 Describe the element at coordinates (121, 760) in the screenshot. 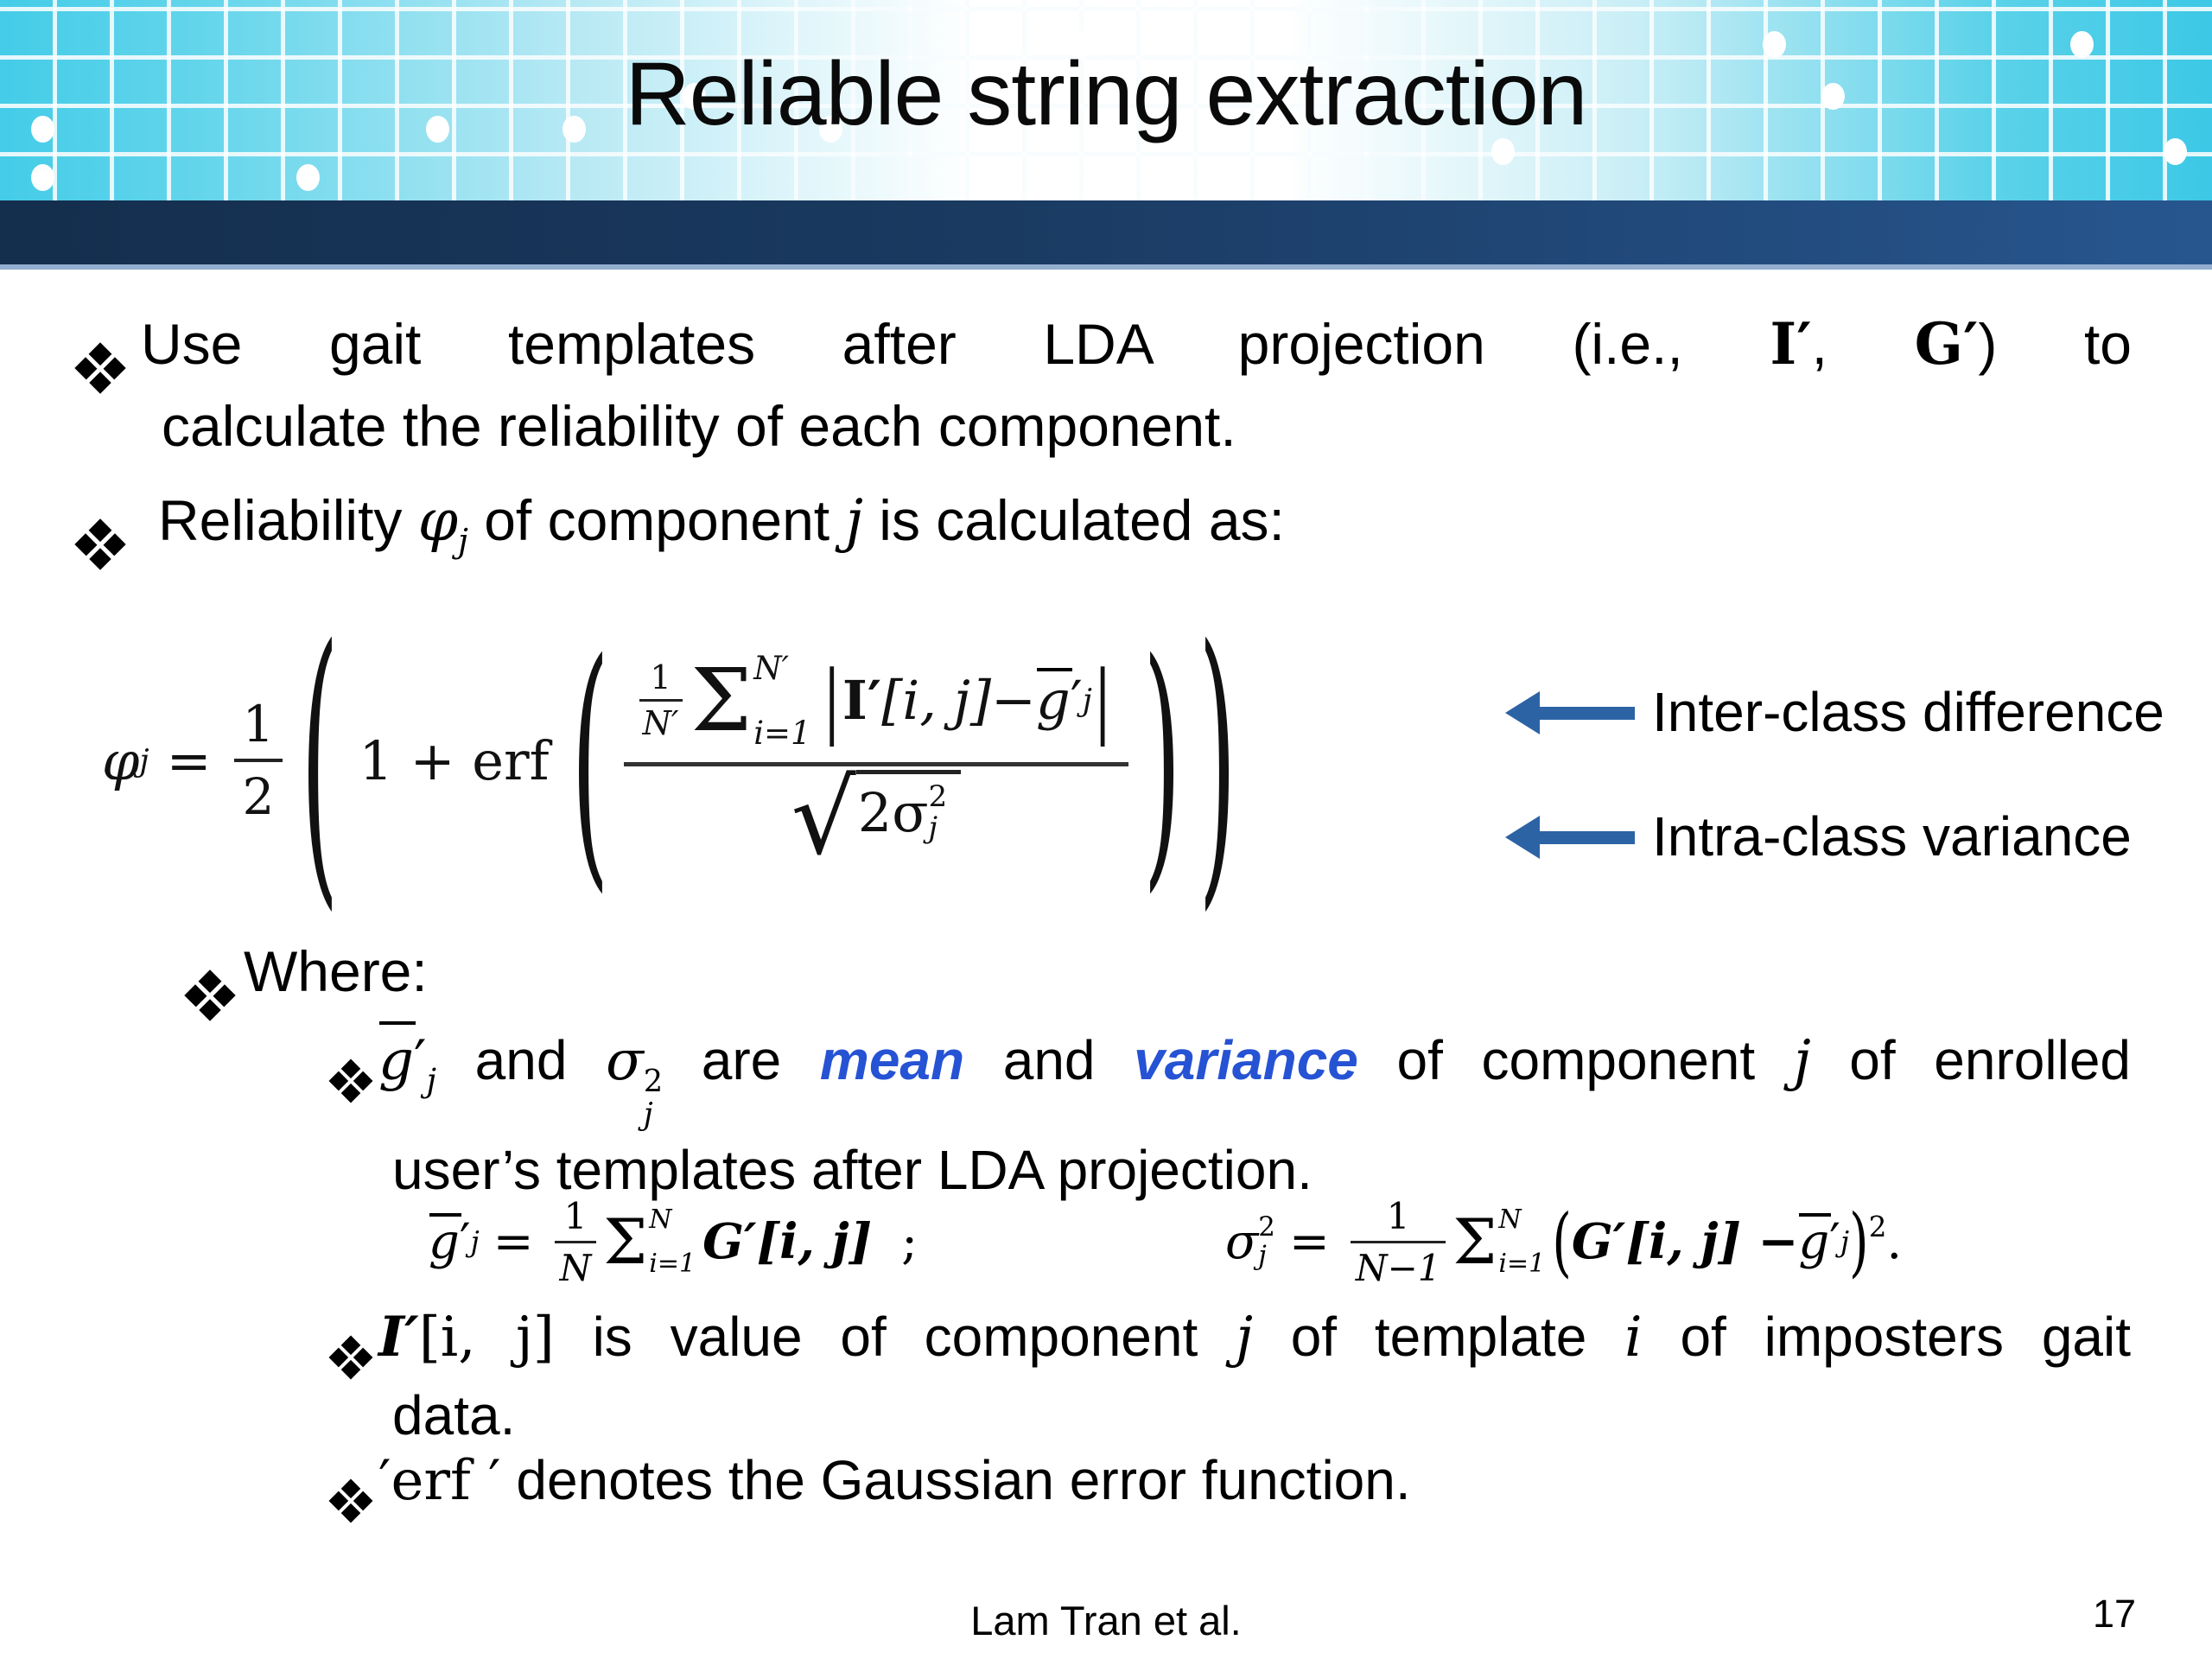

I see `math-phi: φ` at that location.